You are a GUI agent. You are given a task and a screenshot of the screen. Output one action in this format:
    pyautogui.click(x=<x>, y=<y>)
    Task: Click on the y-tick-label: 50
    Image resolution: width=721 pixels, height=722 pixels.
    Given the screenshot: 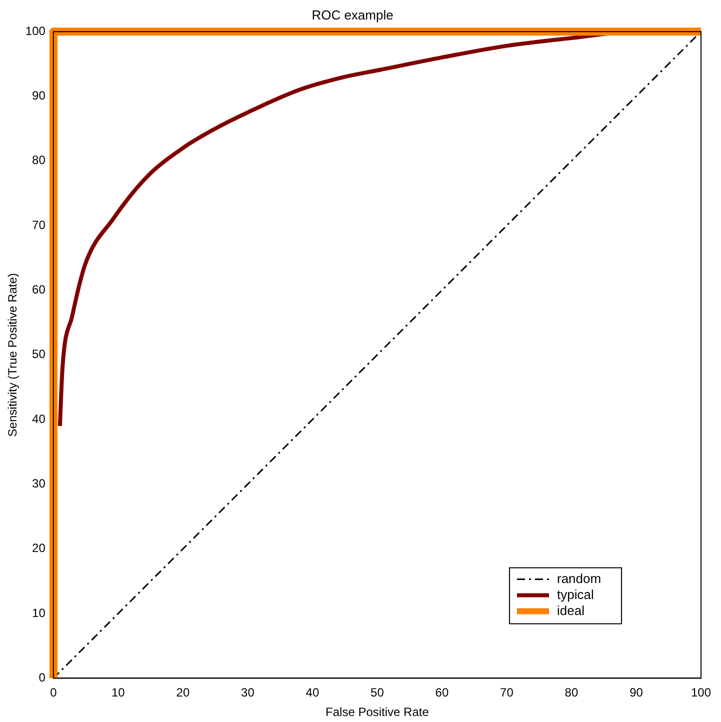 What is the action you would take?
    pyautogui.click(x=39, y=354)
    